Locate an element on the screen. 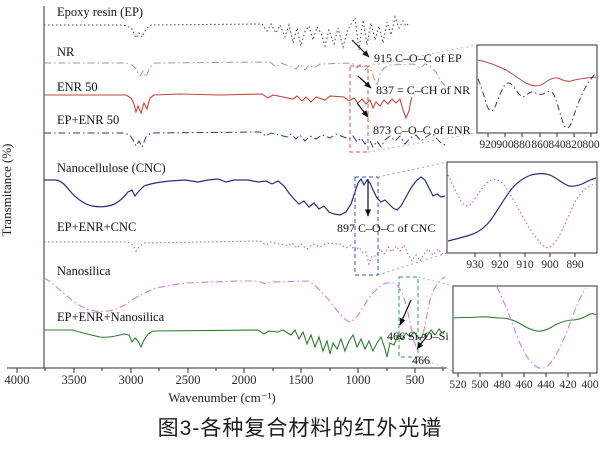 This screenshot has height=455, width=600. trace-nr is located at coordinates (245, 74).